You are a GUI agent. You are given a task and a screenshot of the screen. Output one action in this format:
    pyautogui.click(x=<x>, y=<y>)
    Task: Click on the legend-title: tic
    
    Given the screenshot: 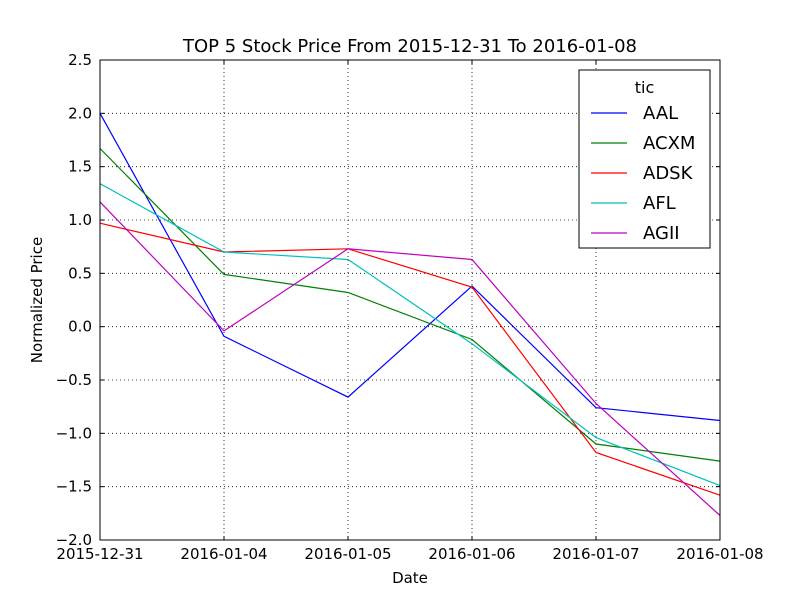 What is the action you would take?
    pyautogui.click(x=645, y=87)
    